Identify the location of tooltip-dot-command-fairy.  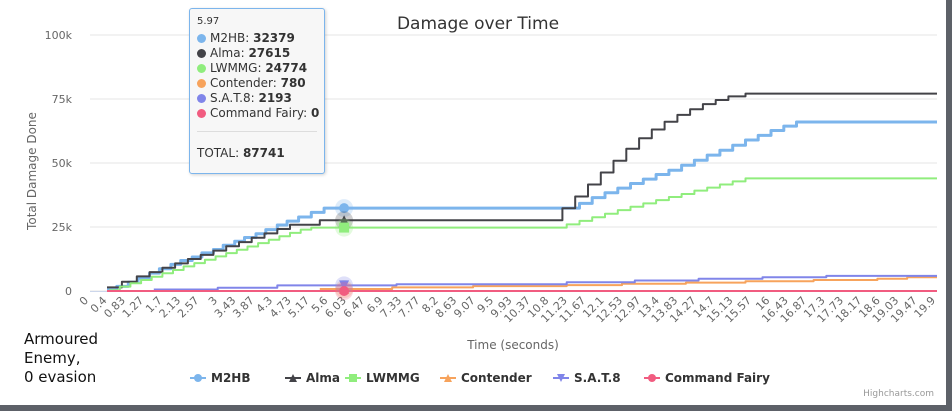
(201, 113).